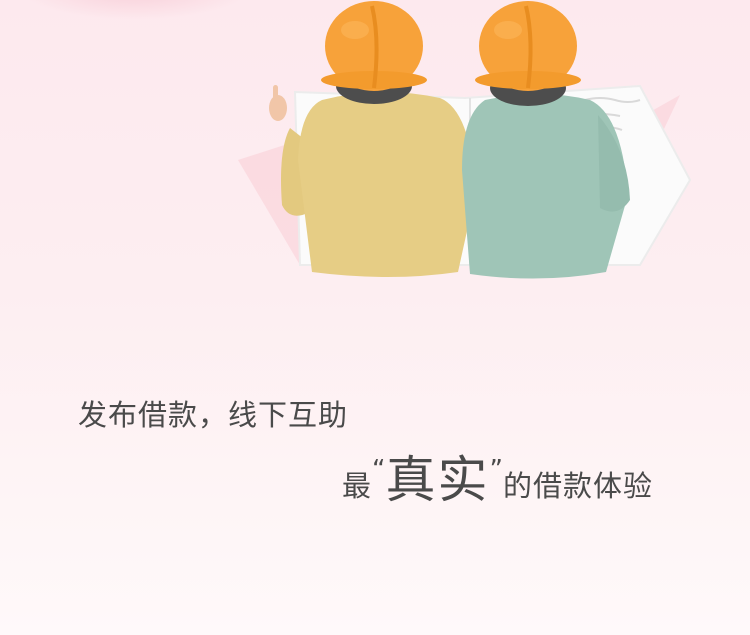  What do you see at coordinates (379, 470) in the screenshot?
I see `open-quote: “` at bounding box center [379, 470].